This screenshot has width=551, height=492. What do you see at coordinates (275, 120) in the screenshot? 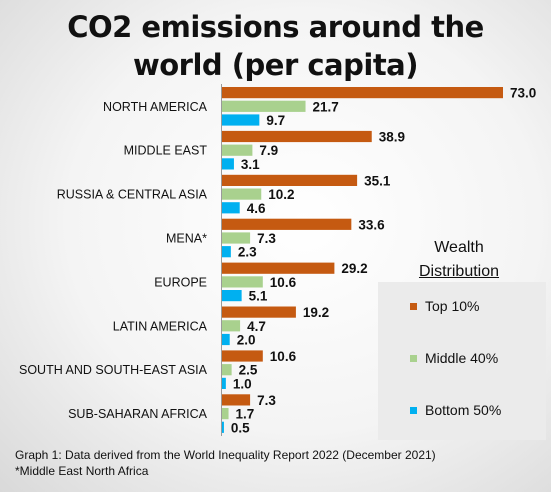
I see `value-label-north-america-bottom: 9.7` at bounding box center [275, 120].